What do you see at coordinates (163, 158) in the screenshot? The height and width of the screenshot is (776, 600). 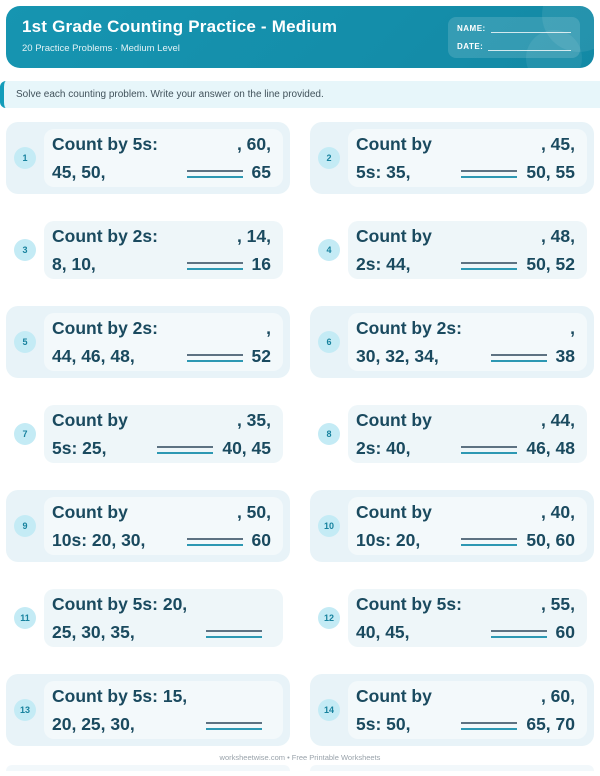 I see `problem-body: Count by 5s: , 60, 45, 50, 65` at bounding box center [163, 158].